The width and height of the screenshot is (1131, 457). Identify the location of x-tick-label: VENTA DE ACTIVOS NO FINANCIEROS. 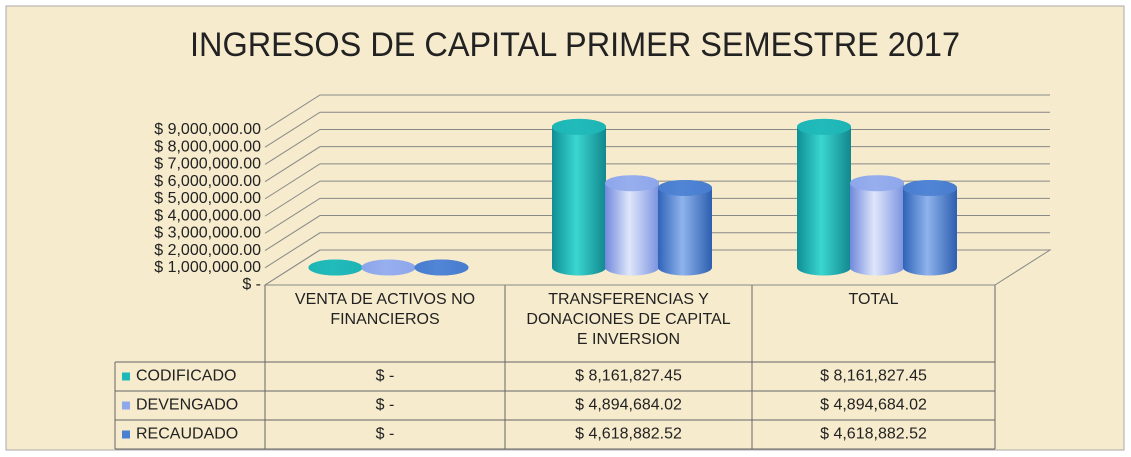
(385, 309).